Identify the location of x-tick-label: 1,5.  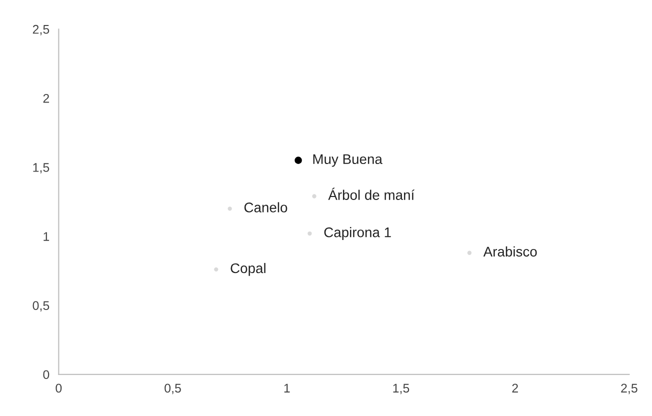
(401, 389).